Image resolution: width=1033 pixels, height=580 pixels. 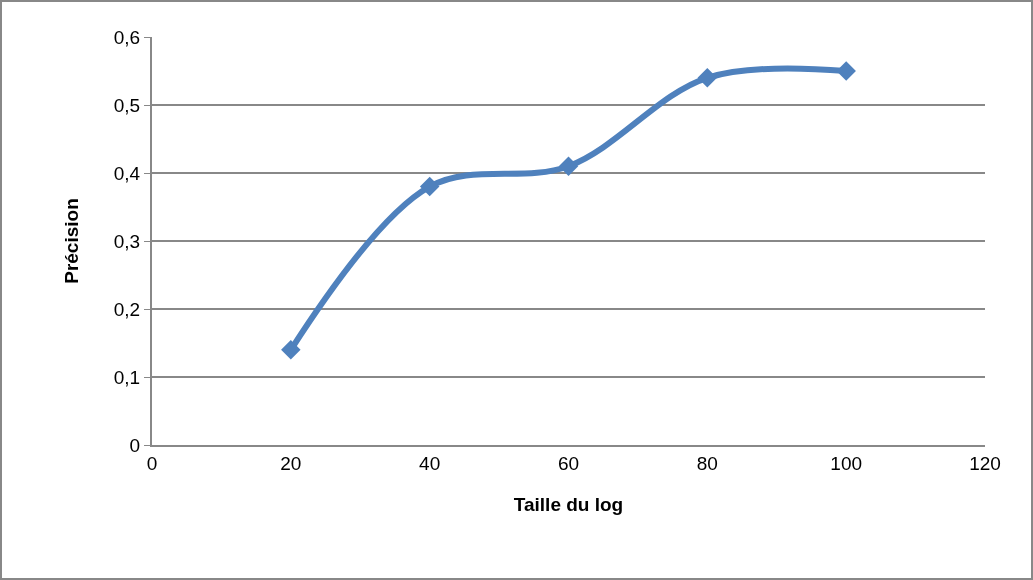 What do you see at coordinates (707, 463) in the screenshot?
I see `x-tick-label: 80` at bounding box center [707, 463].